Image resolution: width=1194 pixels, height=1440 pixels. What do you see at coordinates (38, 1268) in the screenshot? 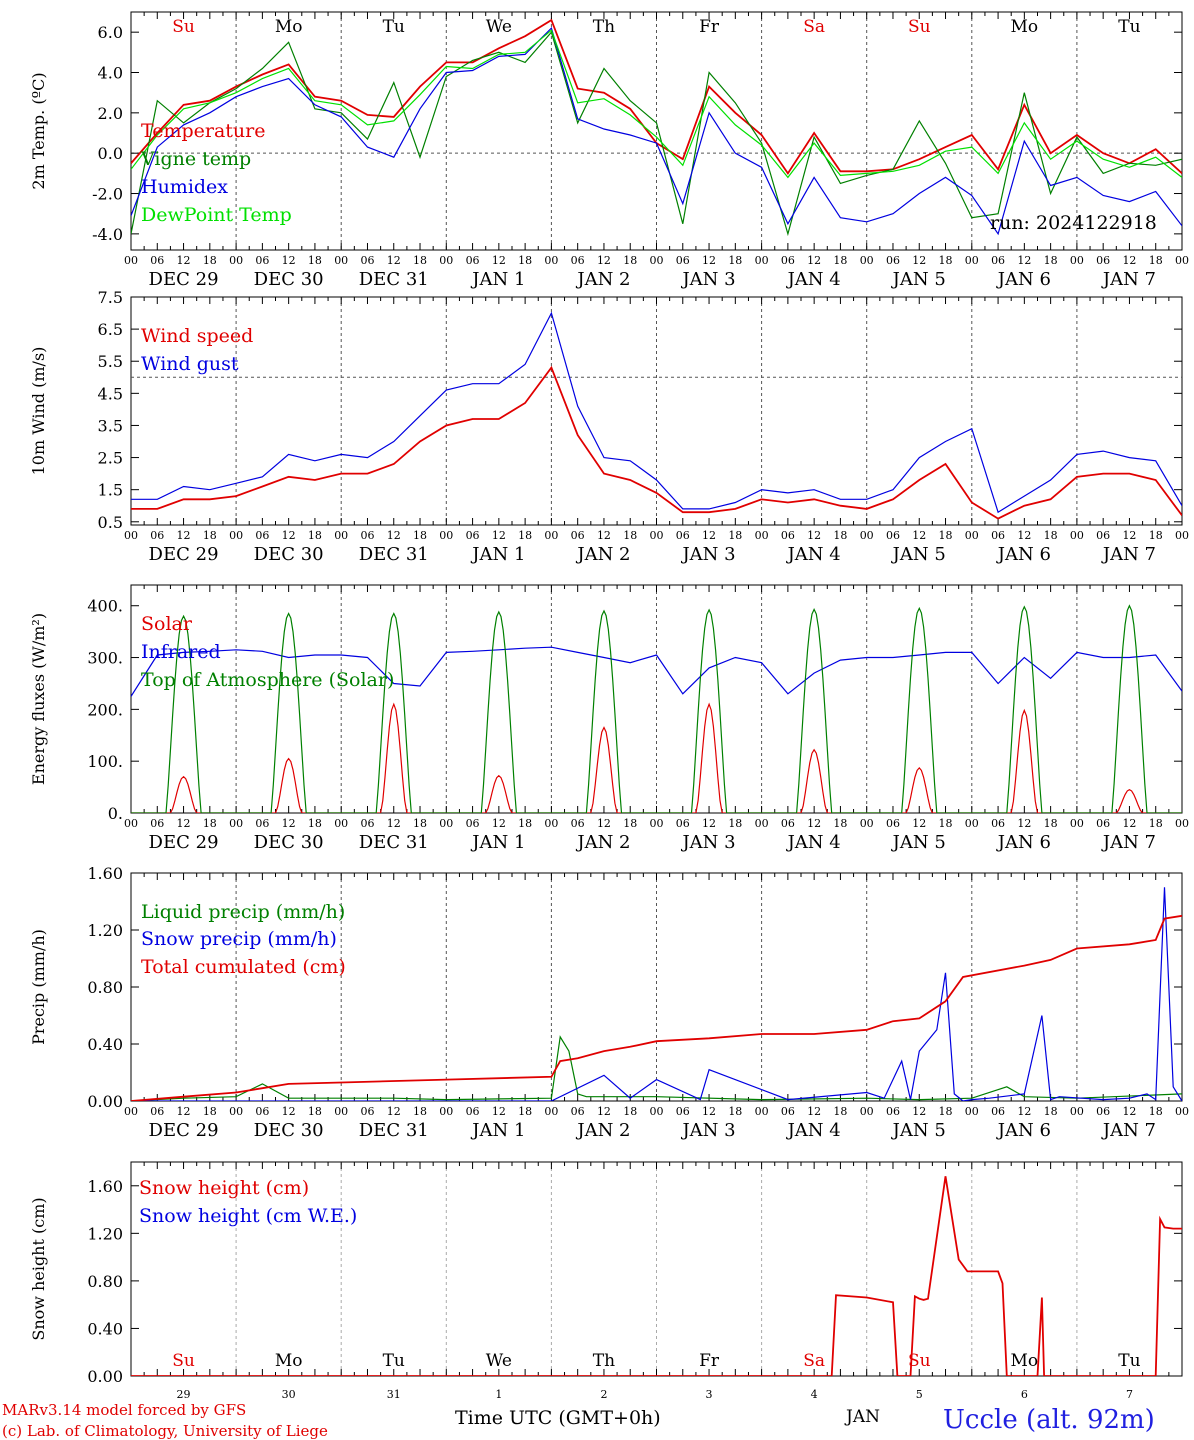
I see `y-axis-label: Snow height (cm)` at bounding box center [38, 1268].